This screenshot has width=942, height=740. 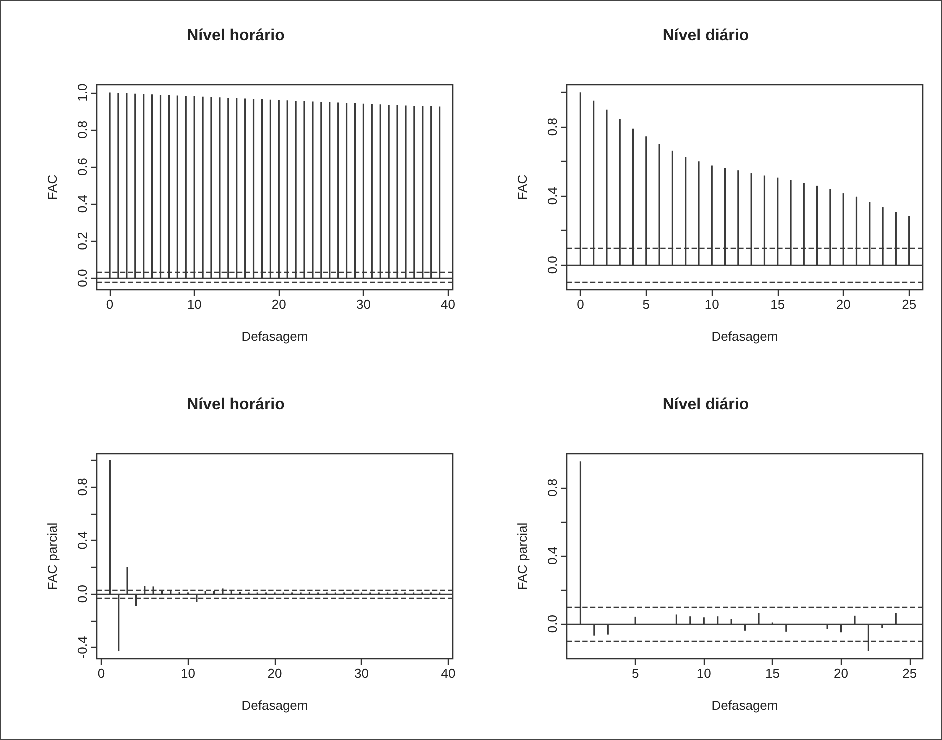 What do you see at coordinates (82, 647) in the screenshot?
I see `y-tick-label: -0.4` at bounding box center [82, 647].